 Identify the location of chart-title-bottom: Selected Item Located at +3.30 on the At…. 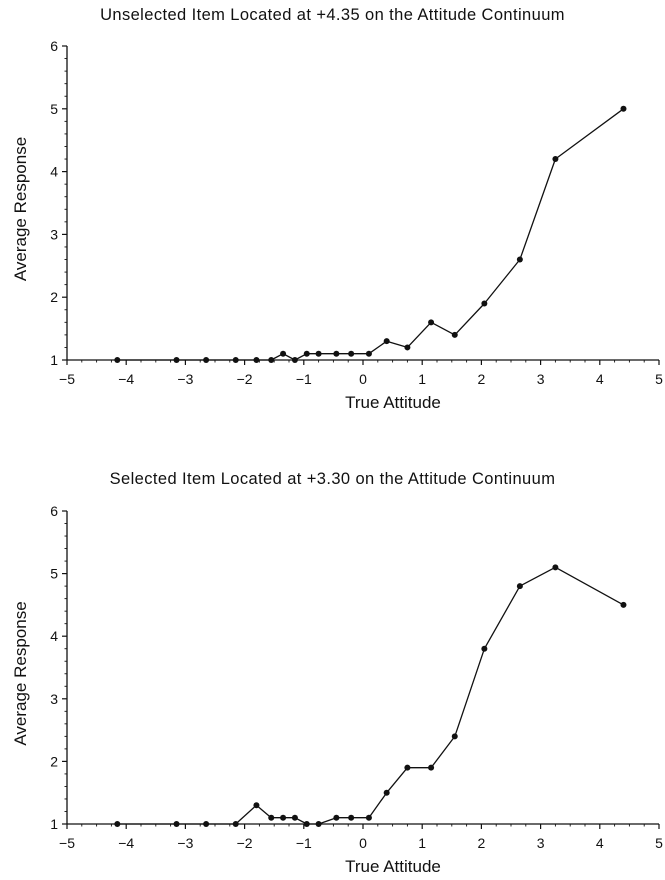
(332, 479).